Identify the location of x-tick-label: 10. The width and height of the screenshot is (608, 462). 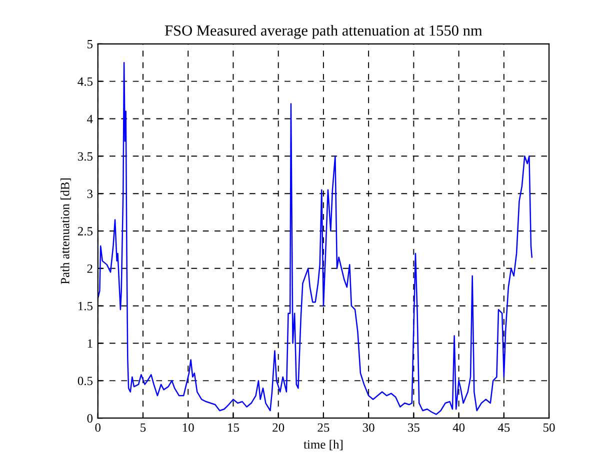
(188, 427).